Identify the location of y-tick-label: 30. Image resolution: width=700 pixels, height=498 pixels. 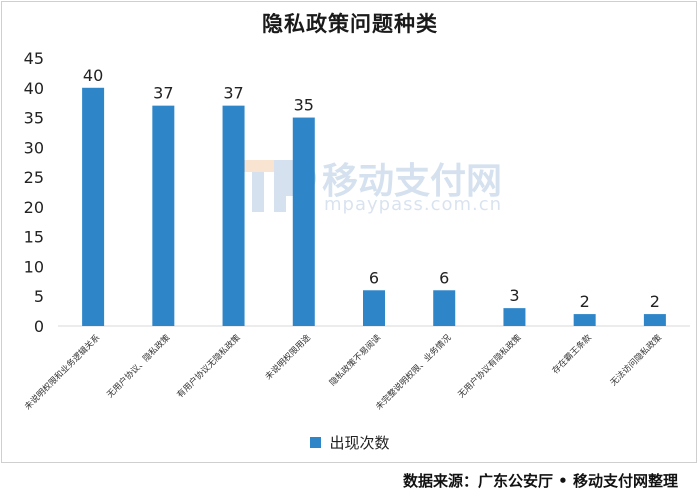
(34, 147).